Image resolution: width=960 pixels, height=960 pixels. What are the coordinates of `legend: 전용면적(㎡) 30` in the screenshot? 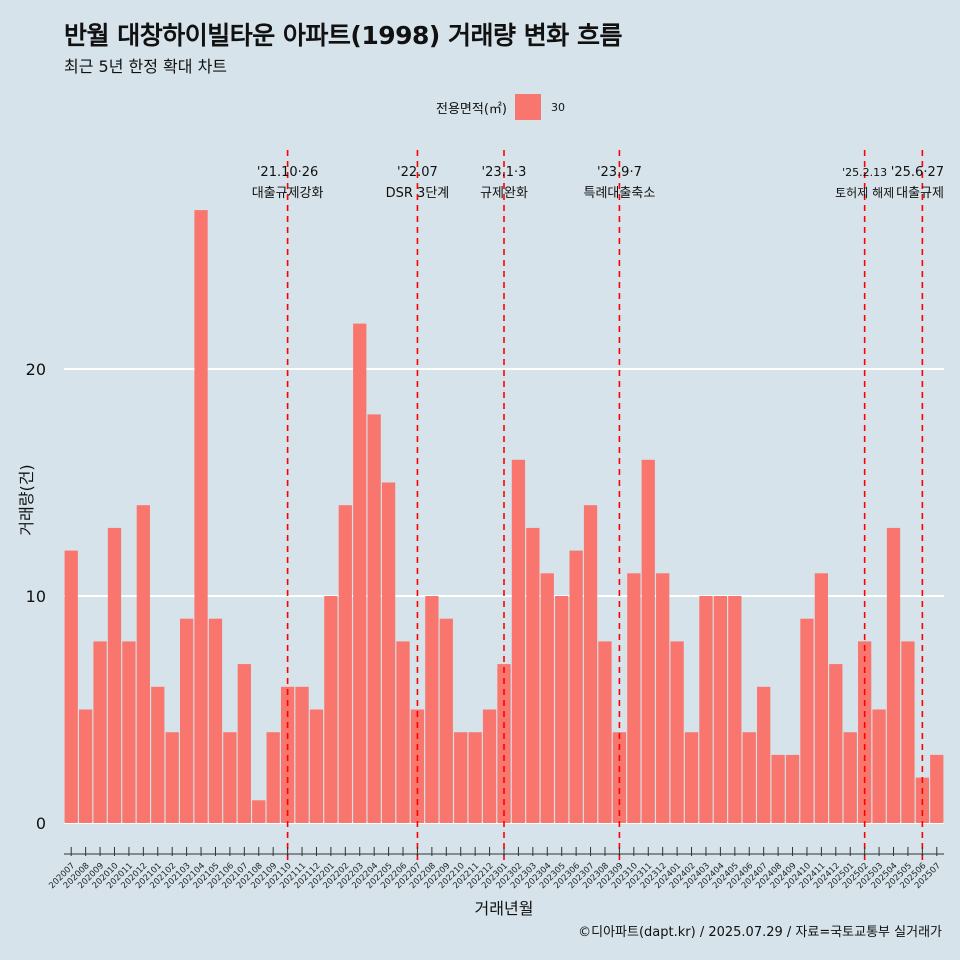 It's located at (500, 107).